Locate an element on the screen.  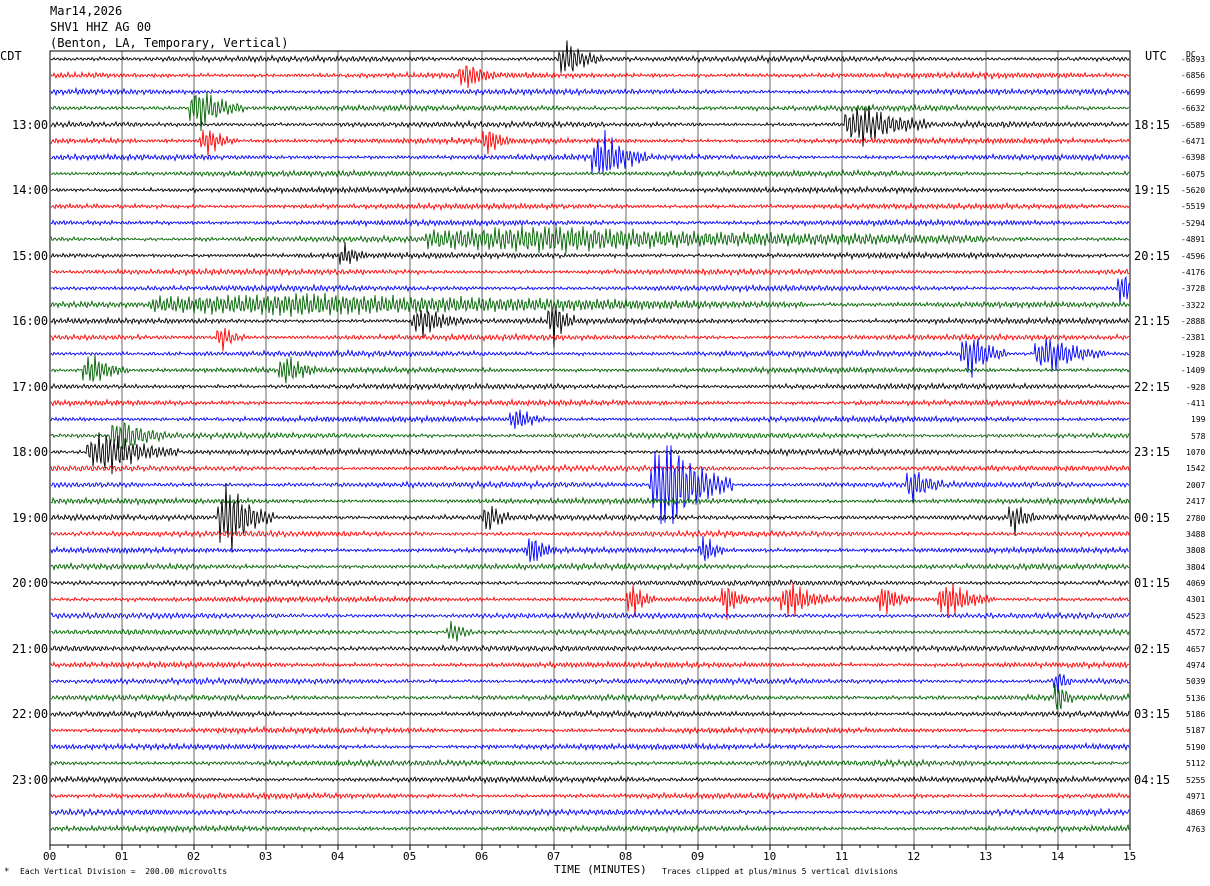
corner-mark: * is located at coordinates (7, 872).